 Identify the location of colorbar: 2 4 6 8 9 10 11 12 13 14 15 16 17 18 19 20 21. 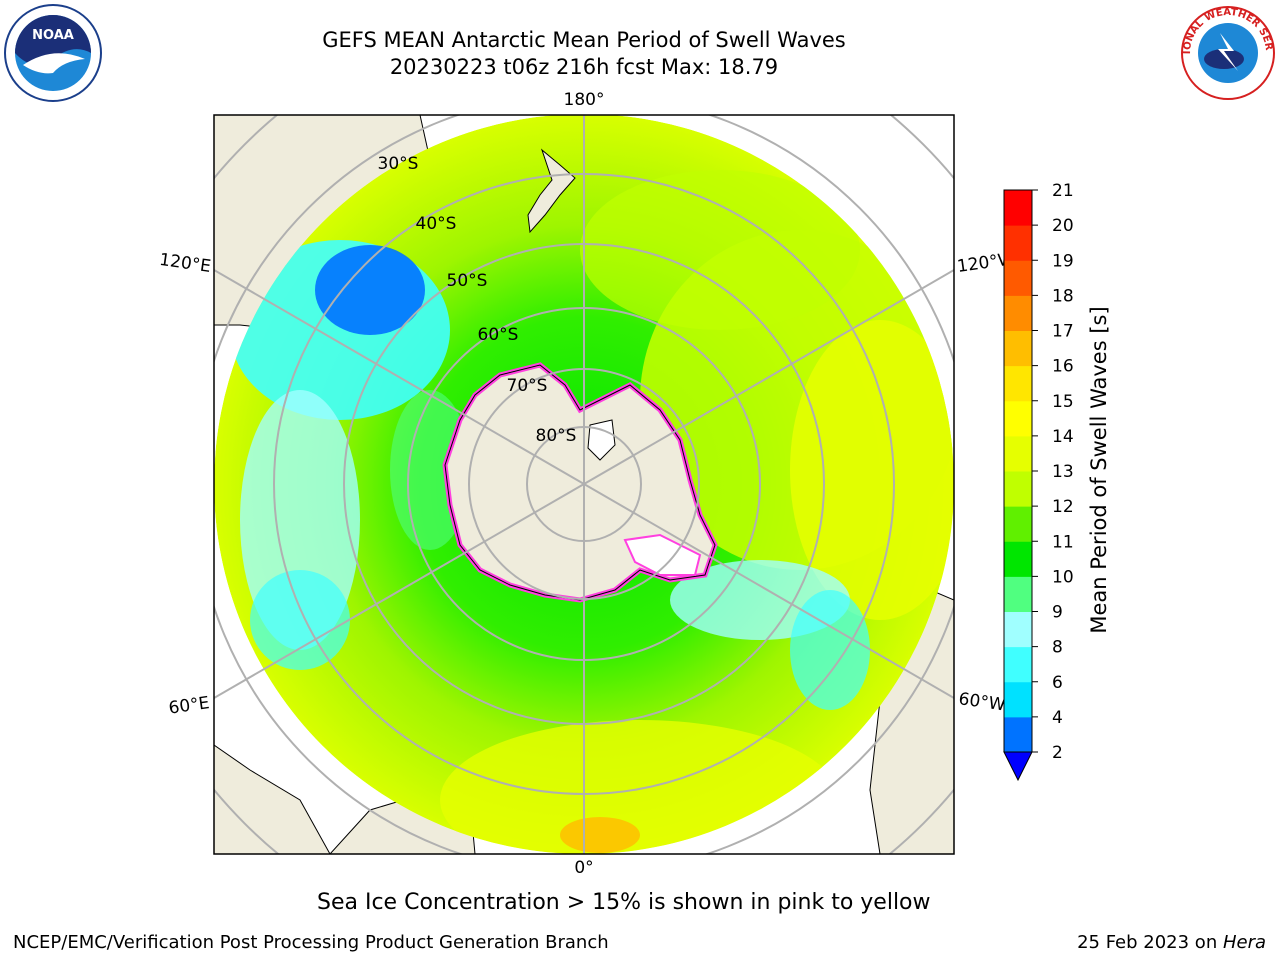
(1038, 481).